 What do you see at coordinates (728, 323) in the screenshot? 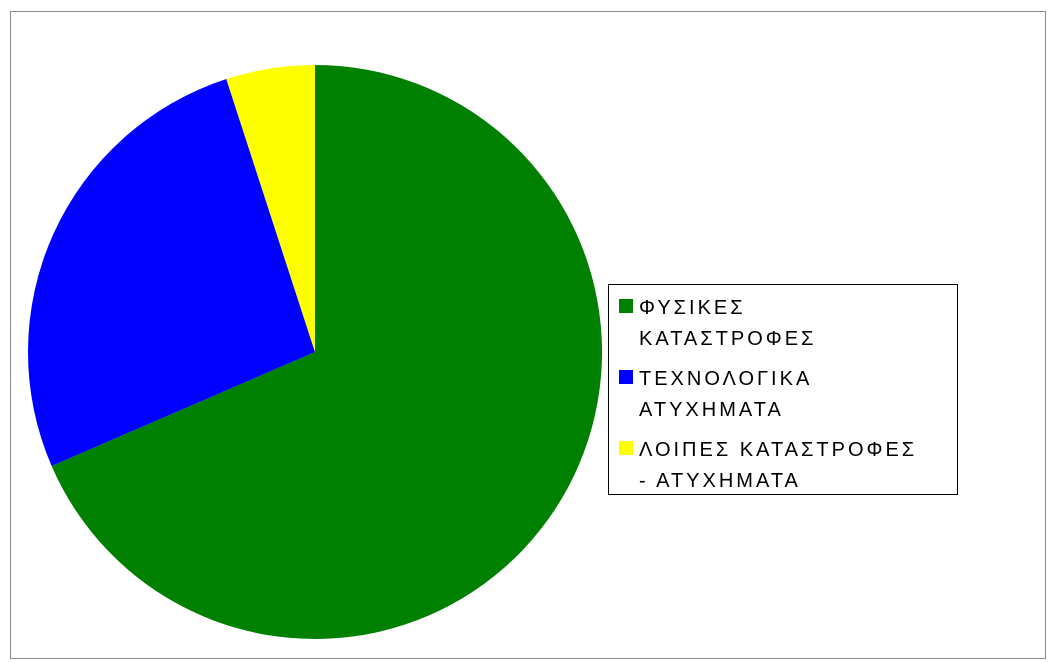
I see `legend-label: ΦΥΣΙΚΕΣ ΚΑΤΑΣΤΡΟΦΕΣ` at bounding box center [728, 323].